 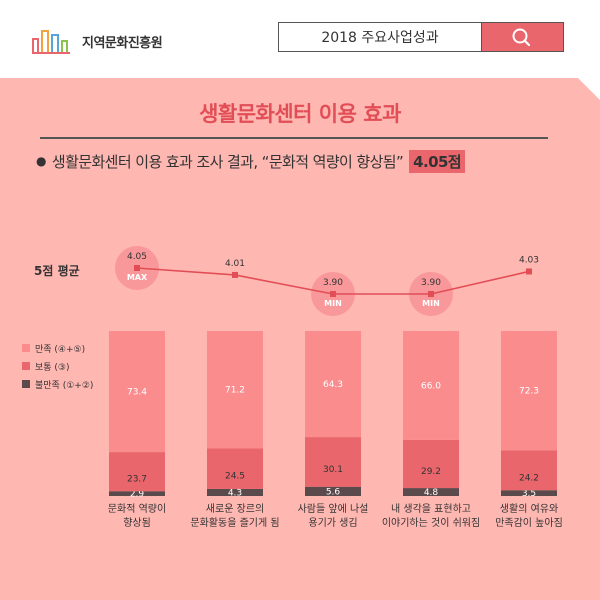 I want to click on category-label: 향상됨, so click(x=137, y=523).